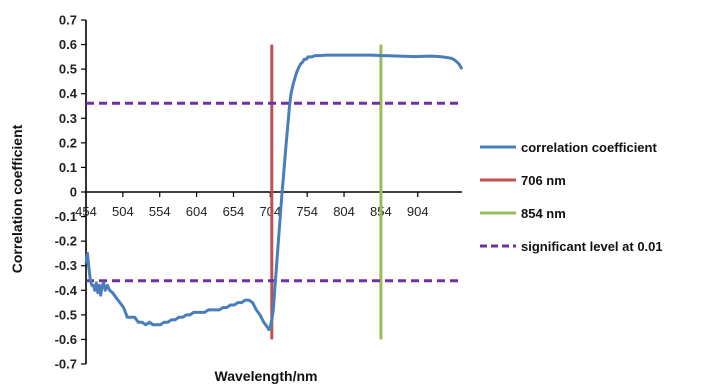 The image size is (710, 387). What do you see at coordinates (543, 213) in the screenshot?
I see `legend-label: 854 nm` at bounding box center [543, 213].